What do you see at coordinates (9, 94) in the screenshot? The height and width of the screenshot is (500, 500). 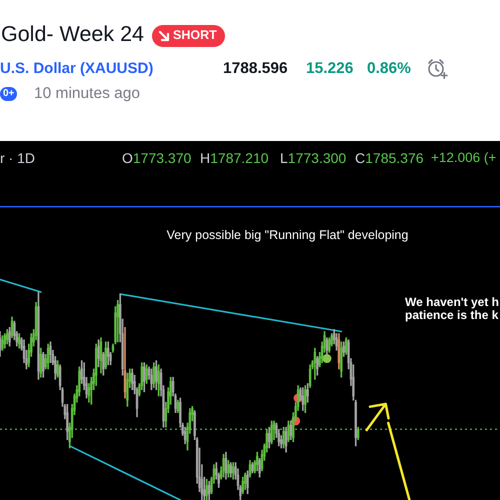 I see `text: 0+` at bounding box center [9, 94].